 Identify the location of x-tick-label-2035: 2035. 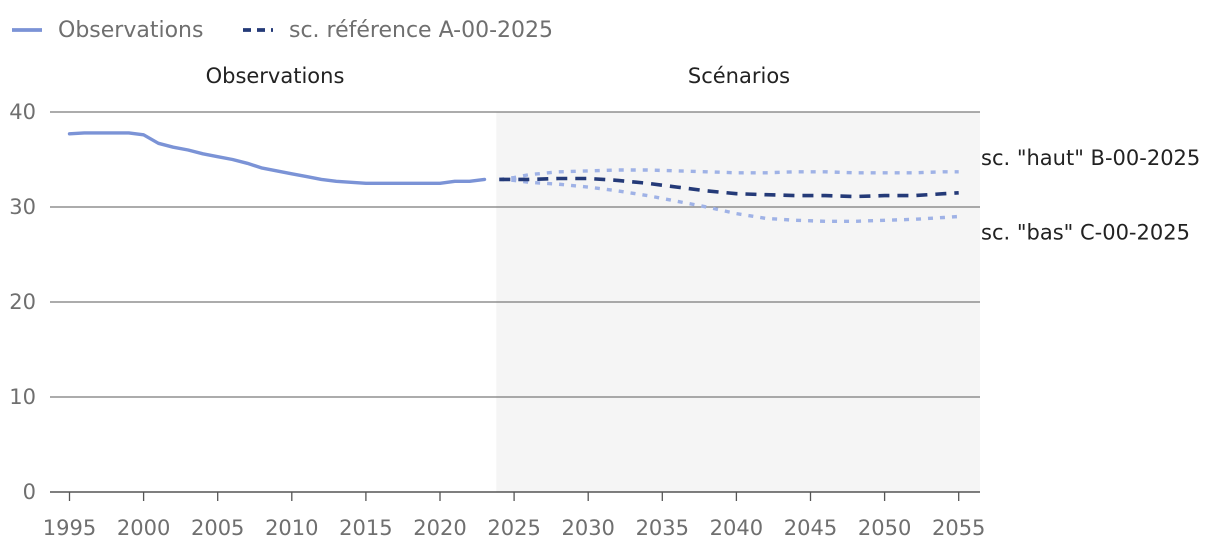
(662, 528).